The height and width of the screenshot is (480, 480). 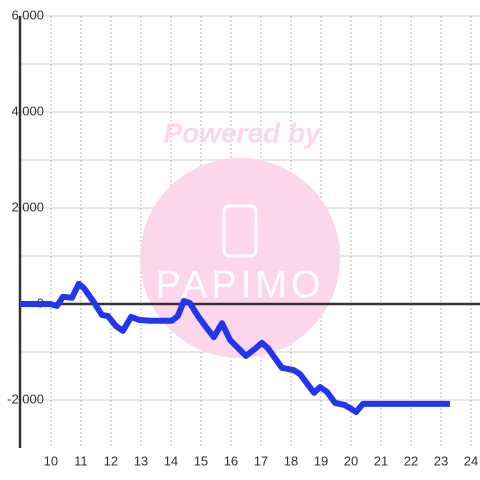 What do you see at coordinates (441, 460) in the screenshot?
I see `x-tick-label: 23` at bounding box center [441, 460].